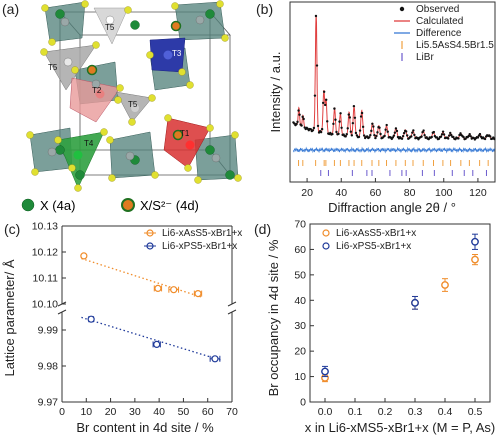 This screenshot has height=440, width=500. What do you see at coordinates (100, 94) in the screenshot?
I see `t2-center-atom` at bounding box center [100, 94].